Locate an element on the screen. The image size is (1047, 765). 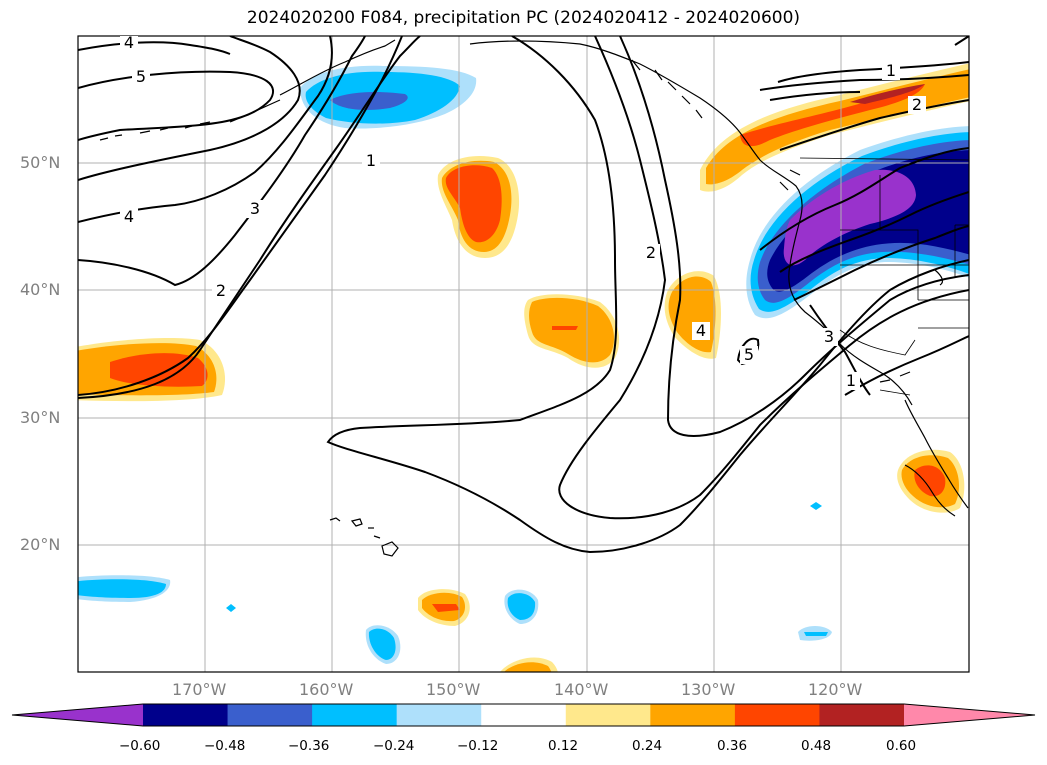
anomaly-negative-west-coast is located at coordinates (857, 222).